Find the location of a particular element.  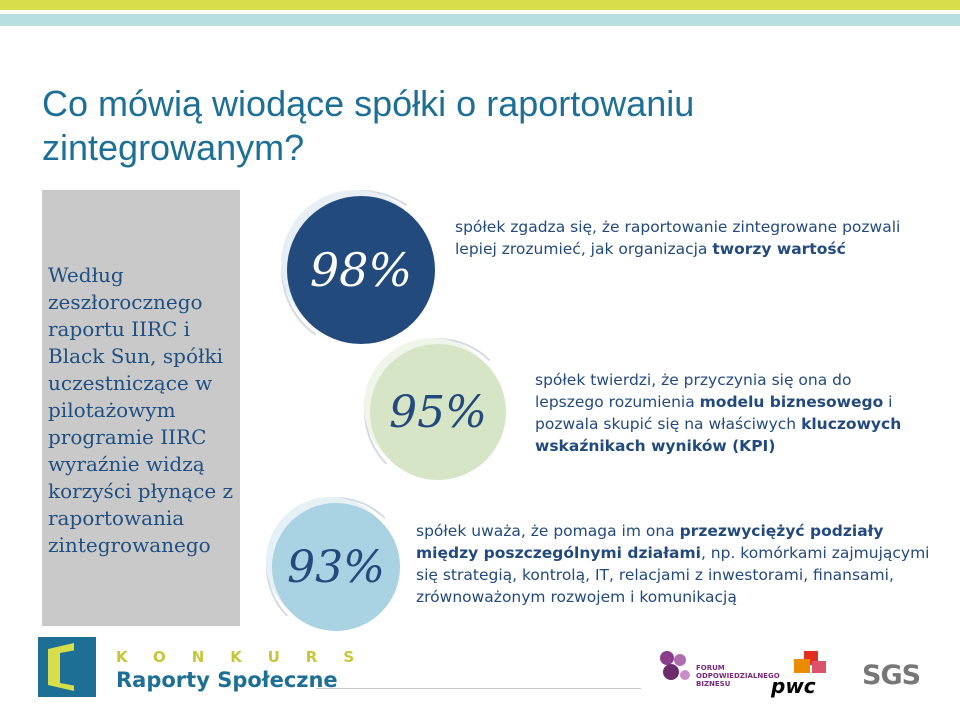

stat-value: 98% is located at coordinates (361, 270).